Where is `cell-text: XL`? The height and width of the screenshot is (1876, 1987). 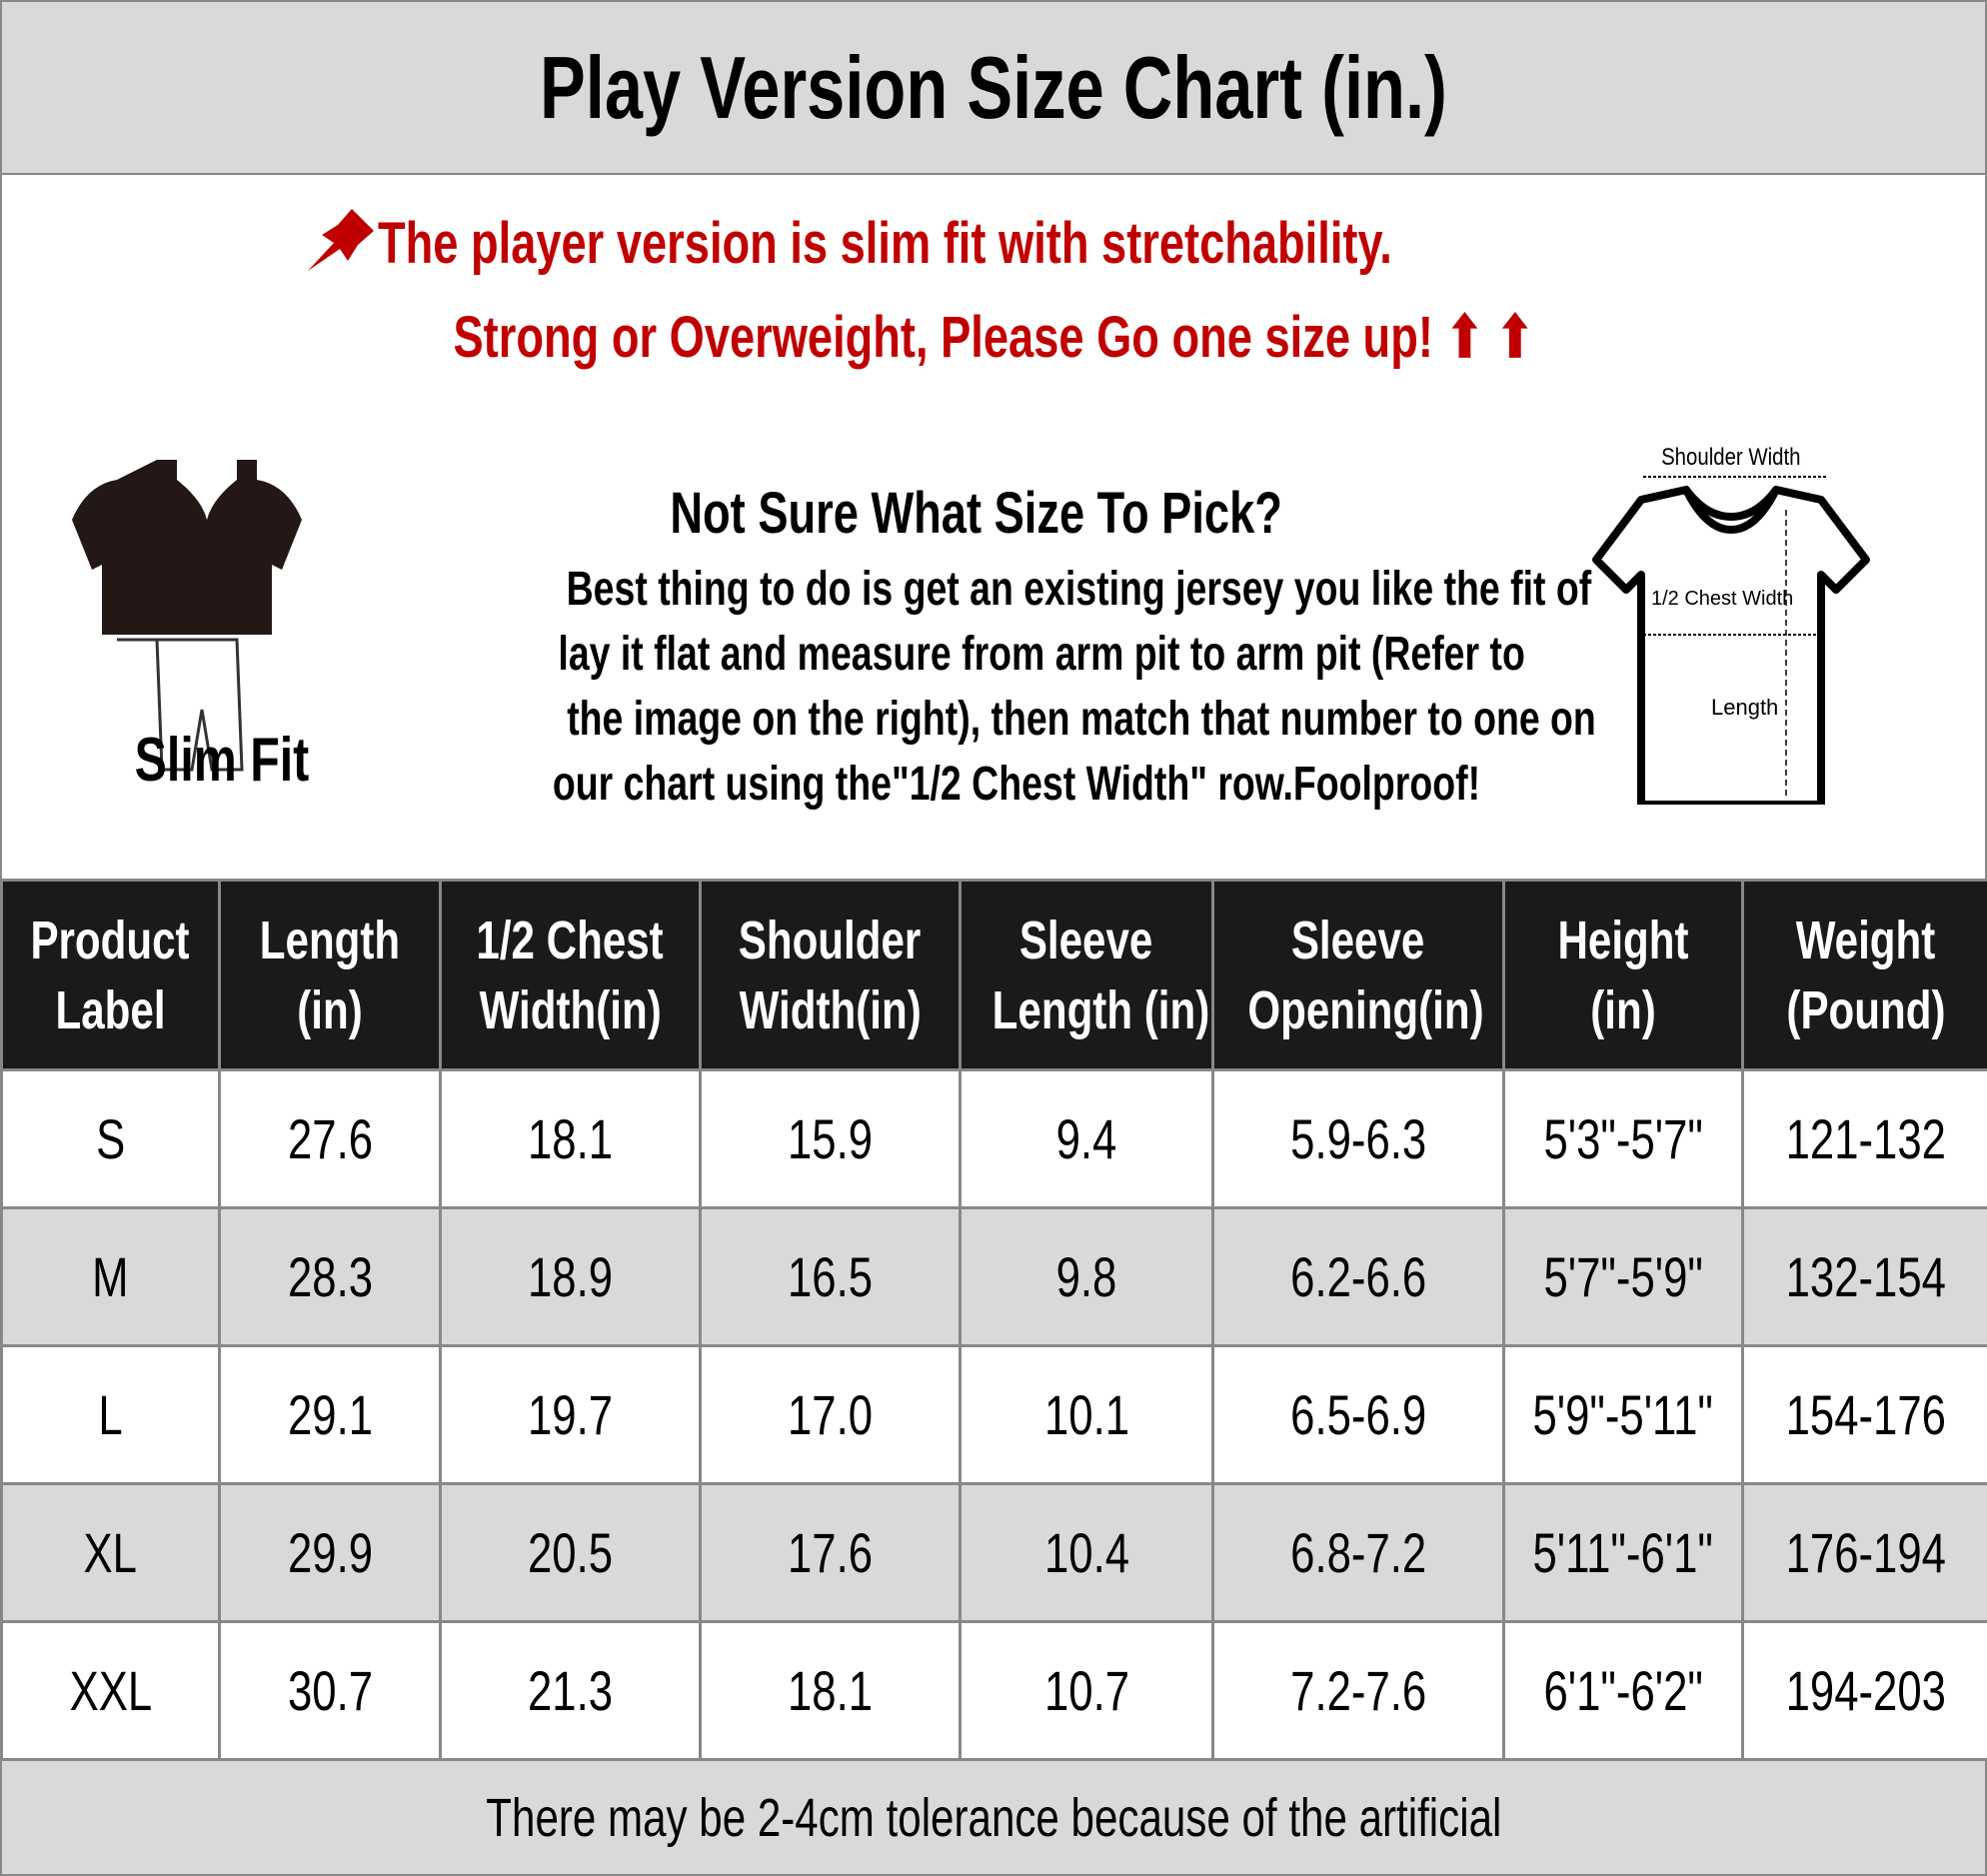
cell-text: XL is located at coordinates (110, 1552).